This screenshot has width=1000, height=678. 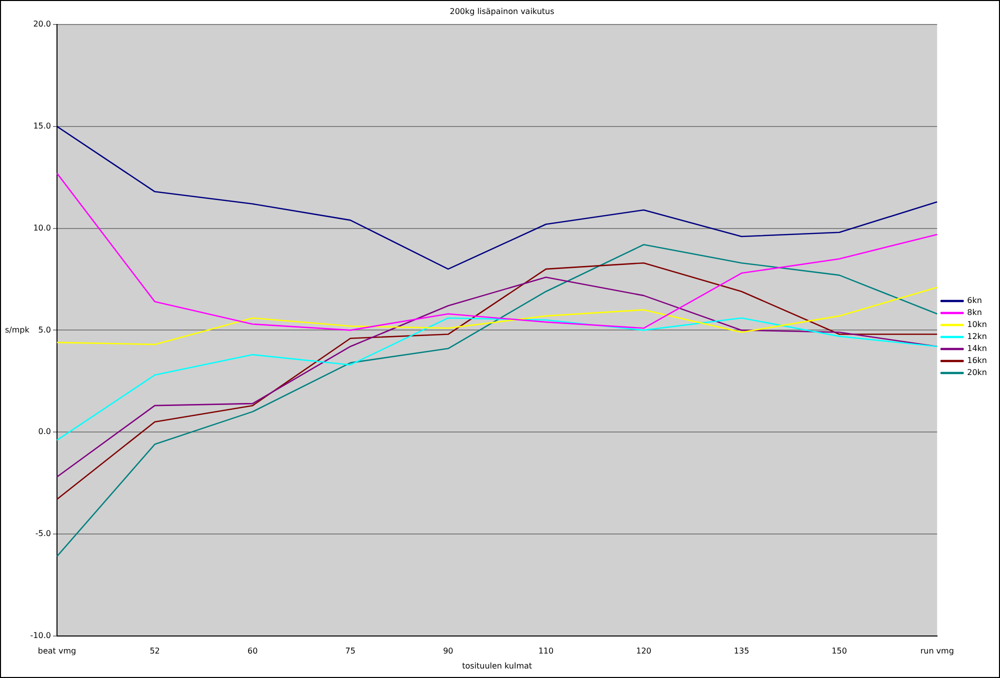 What do you see at coordinates (17, 329) in the screenshot?
I see `y-axis-title: s/mpk` at bounding box center [17, 329].